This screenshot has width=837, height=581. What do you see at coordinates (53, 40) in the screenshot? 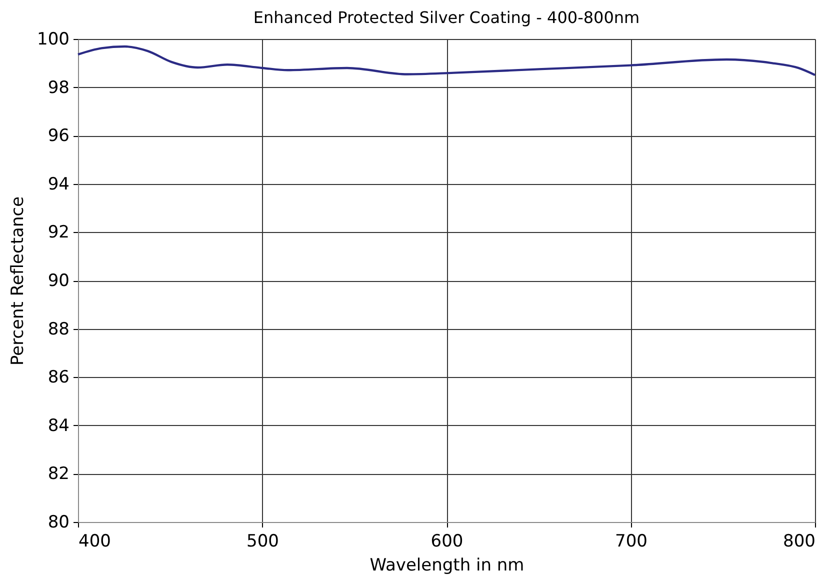
I see `y-tick-label: 100` at bounding box center [53, 40].